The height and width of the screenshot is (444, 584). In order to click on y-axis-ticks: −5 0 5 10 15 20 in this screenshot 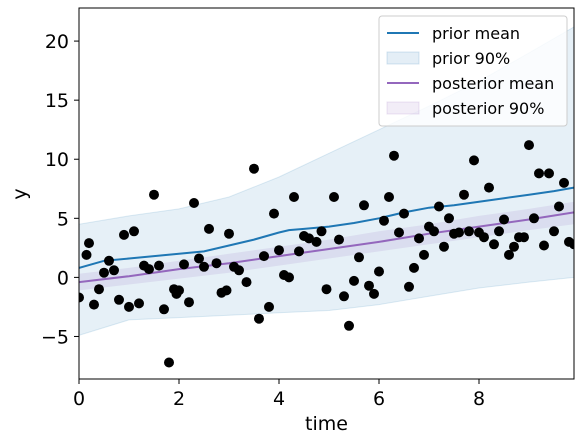, I will do `click(60, 189)`.